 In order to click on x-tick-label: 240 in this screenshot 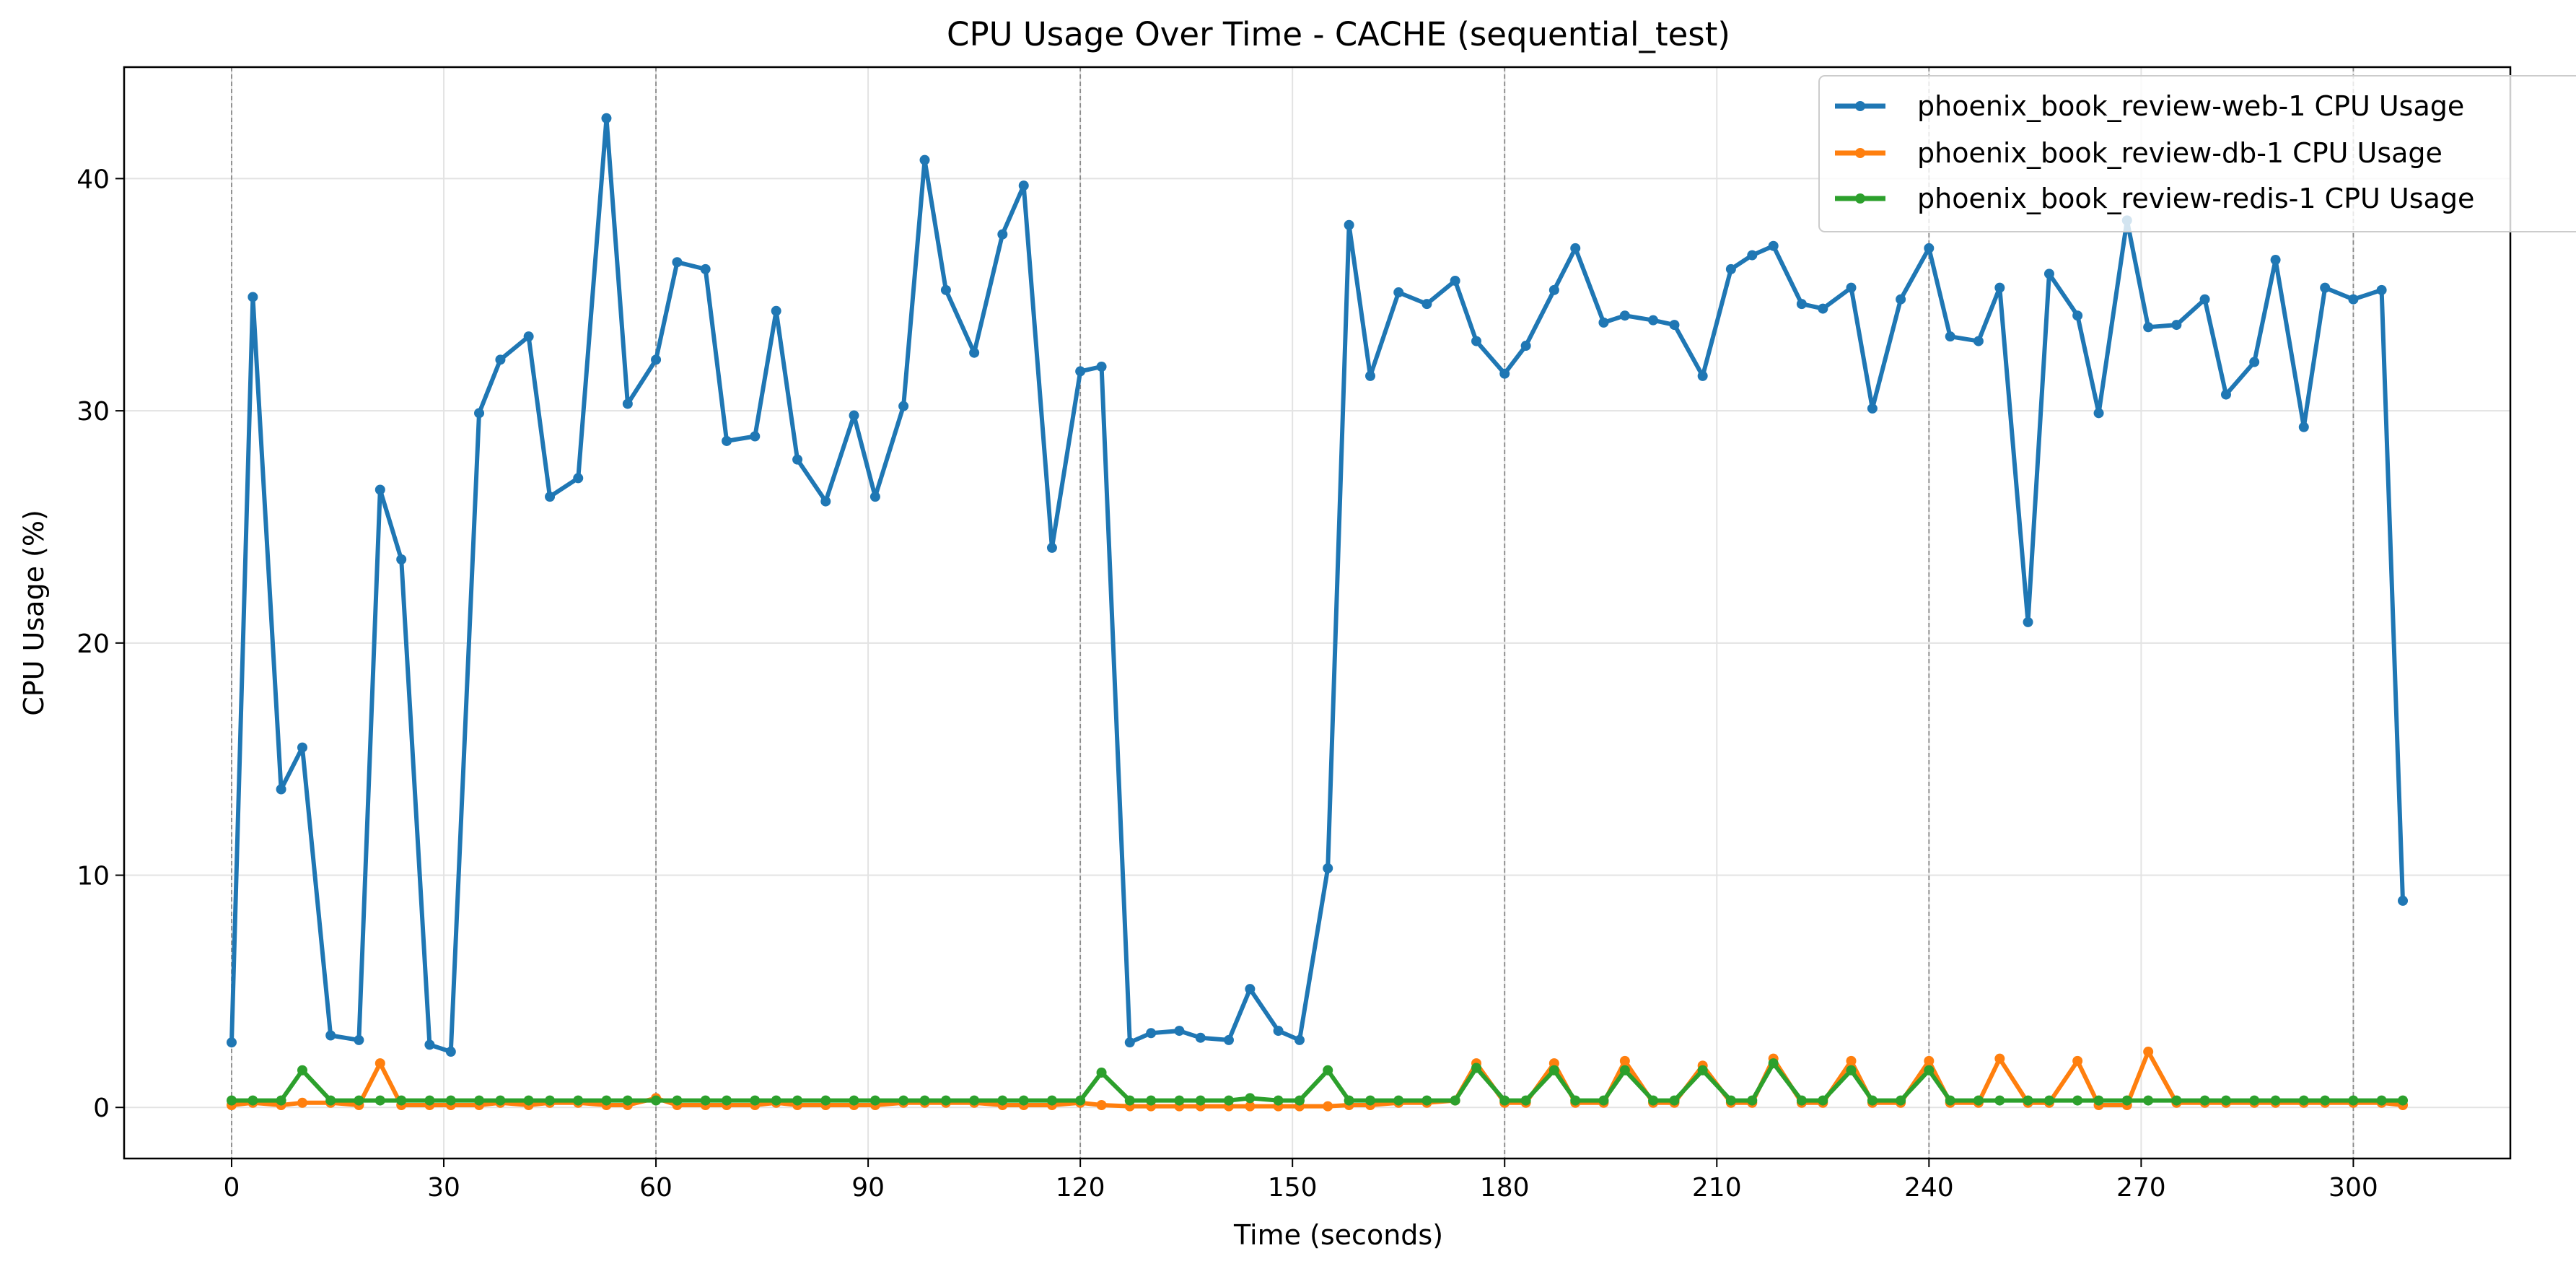, I will do `click(1929, 1188)`.